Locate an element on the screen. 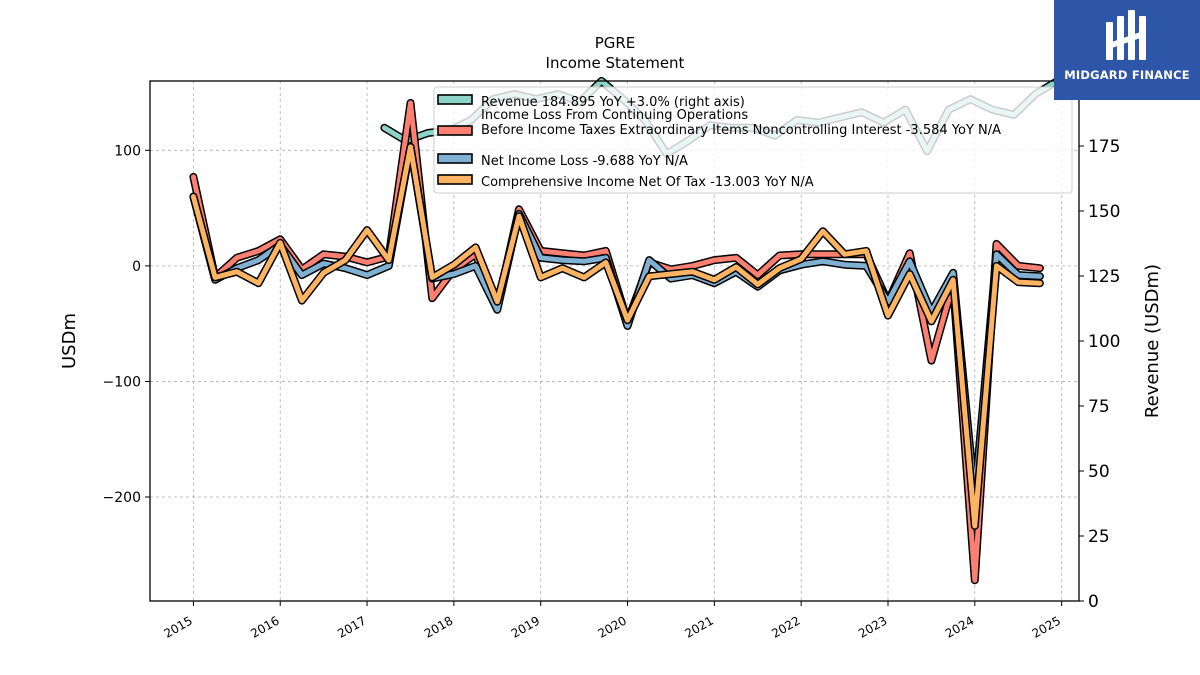  x-tick-label: 2020 is located at coordinates (612, 626).